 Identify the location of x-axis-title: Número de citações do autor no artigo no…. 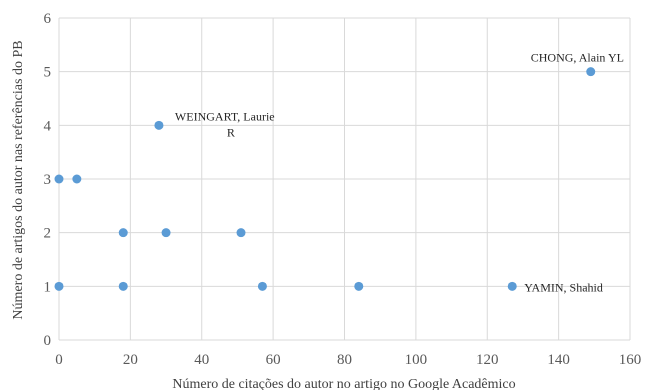
(343, 383).